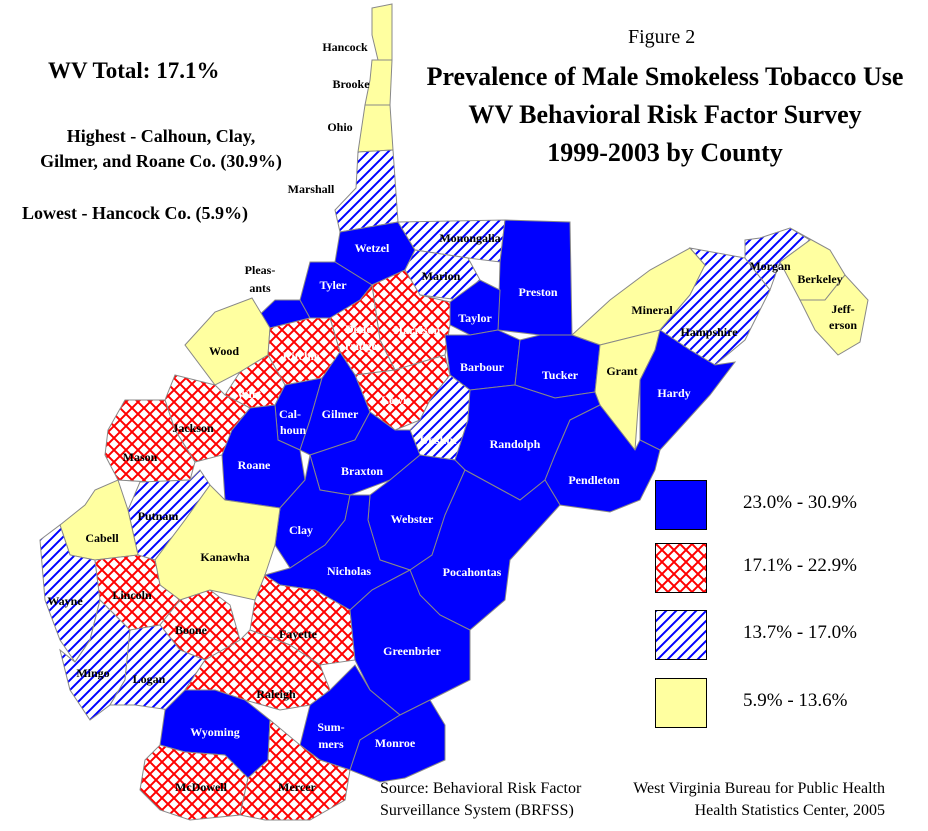 The image size is (928, 831). Describe the element at coordinates (330, 727) in the screenshot. I see `county-label: Sum-` at that location.